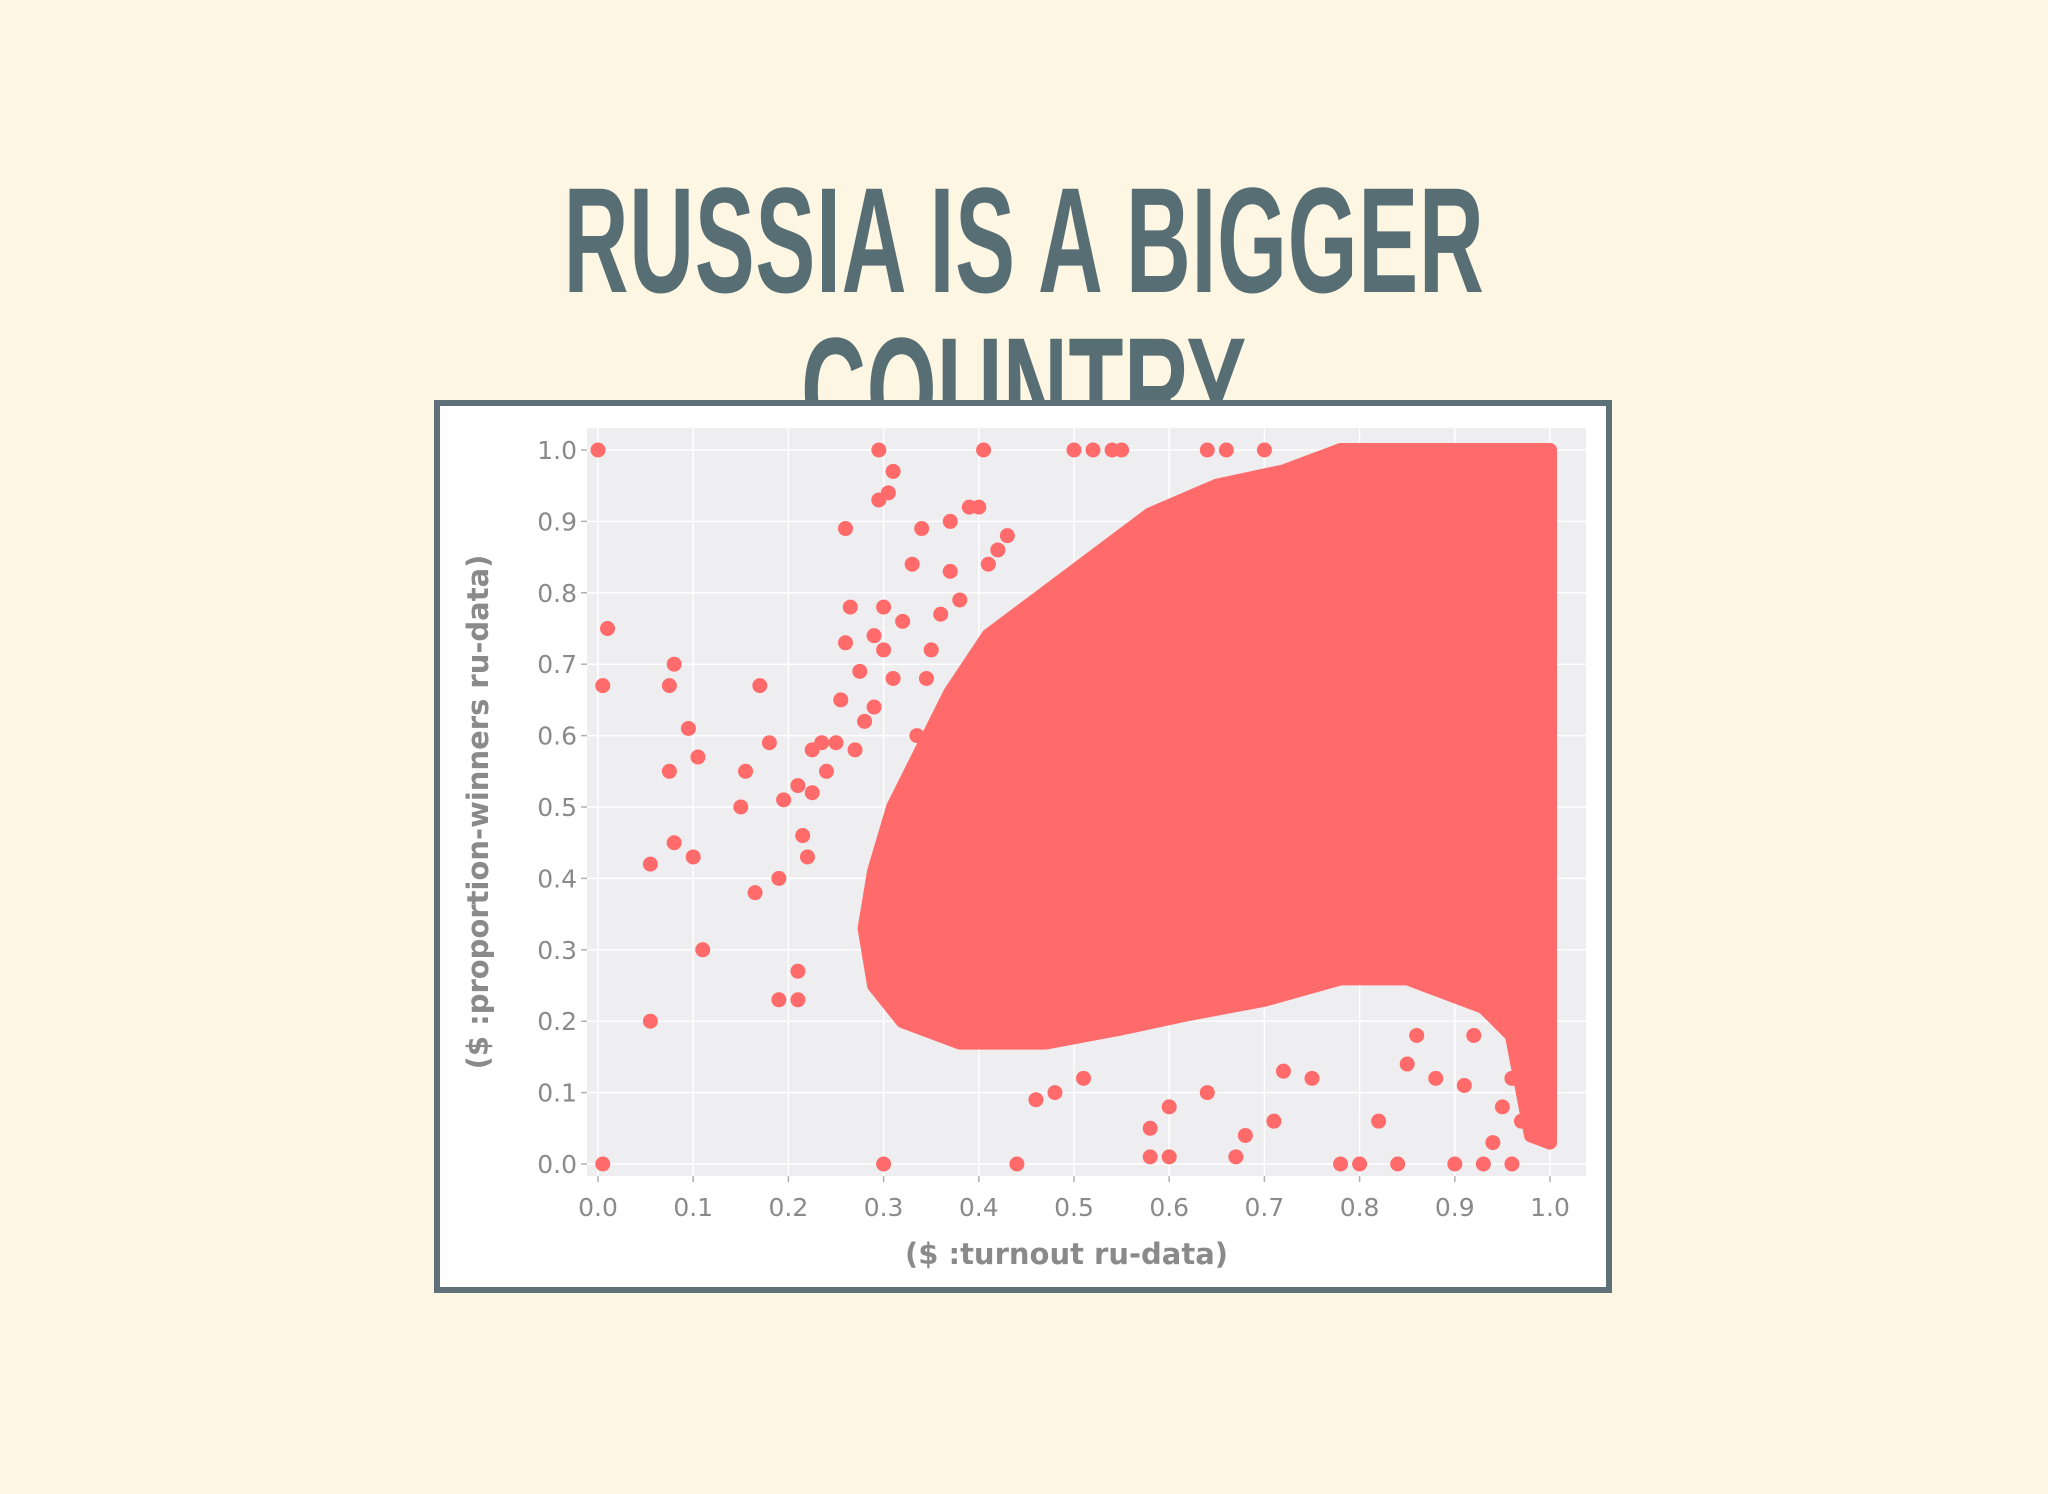 The height and width of the screenshot is (1494, 2048). I want to click on x-tick-label: 0.6, so click(1169, 1207).